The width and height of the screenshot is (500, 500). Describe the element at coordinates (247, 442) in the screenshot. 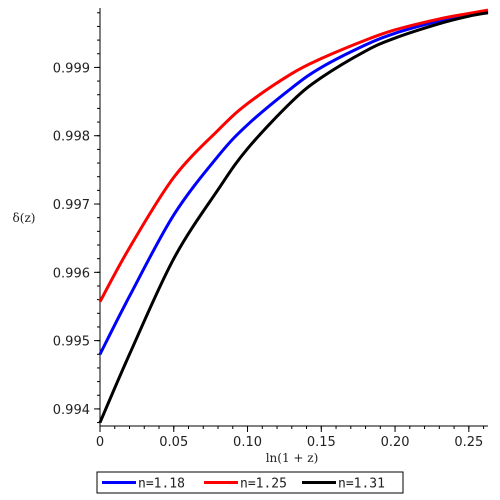

I see `x-tick-label: 0.10` at that location.